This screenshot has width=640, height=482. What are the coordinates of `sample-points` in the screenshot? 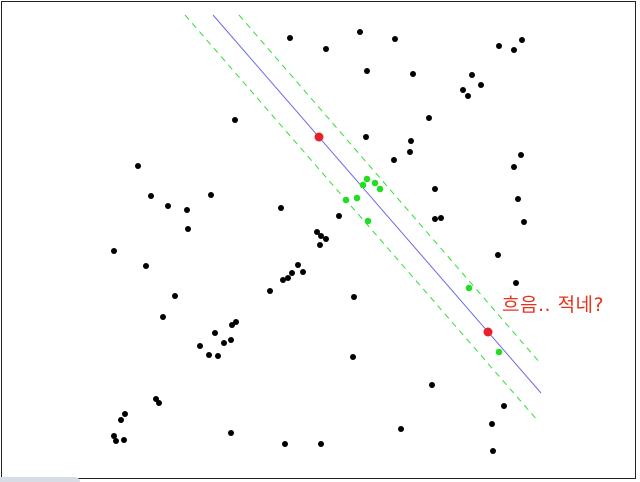 It's located at (403, 234).